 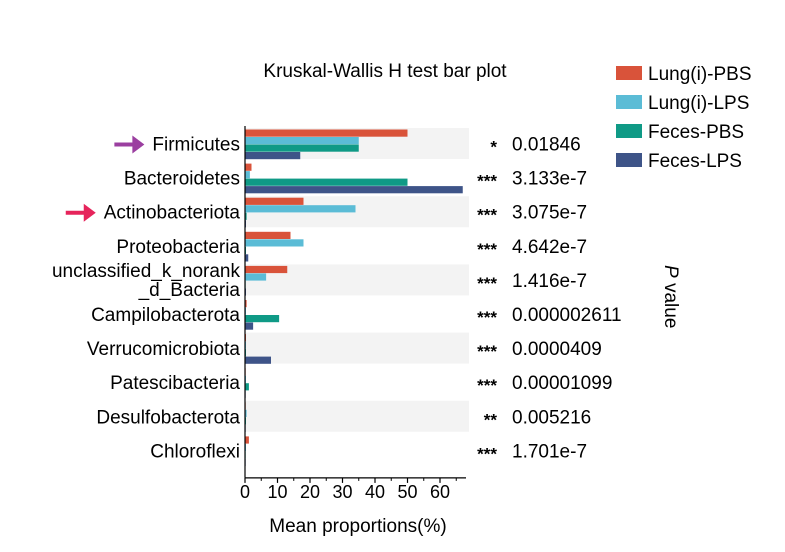 I want to click on category-label-verrucomicrobiota: Verrucomicrobiota, so click(x=164, y=349).